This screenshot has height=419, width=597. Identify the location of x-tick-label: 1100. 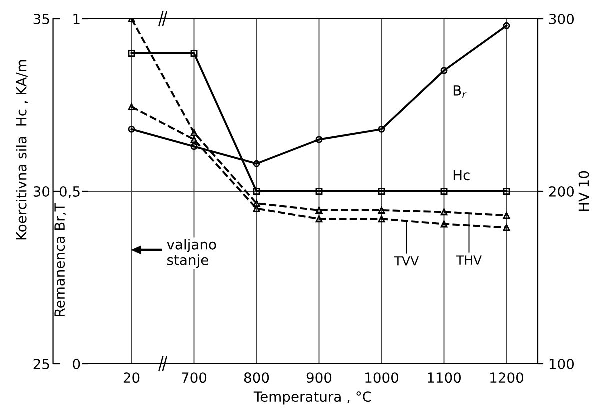
(444, 378).